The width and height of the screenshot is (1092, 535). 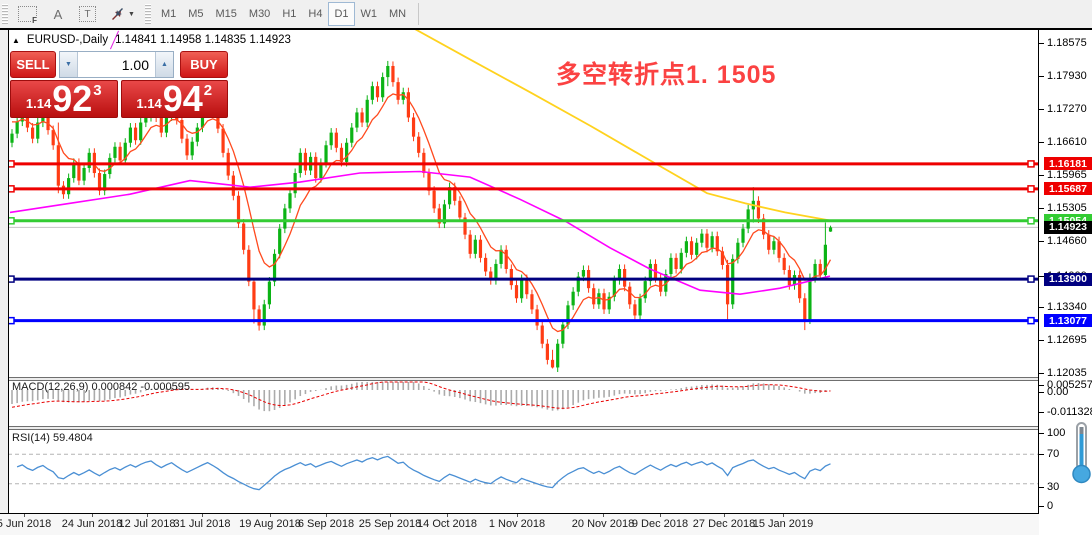 I want to click on price-tick-label: 1.13340, so click(x=1067, y=307).